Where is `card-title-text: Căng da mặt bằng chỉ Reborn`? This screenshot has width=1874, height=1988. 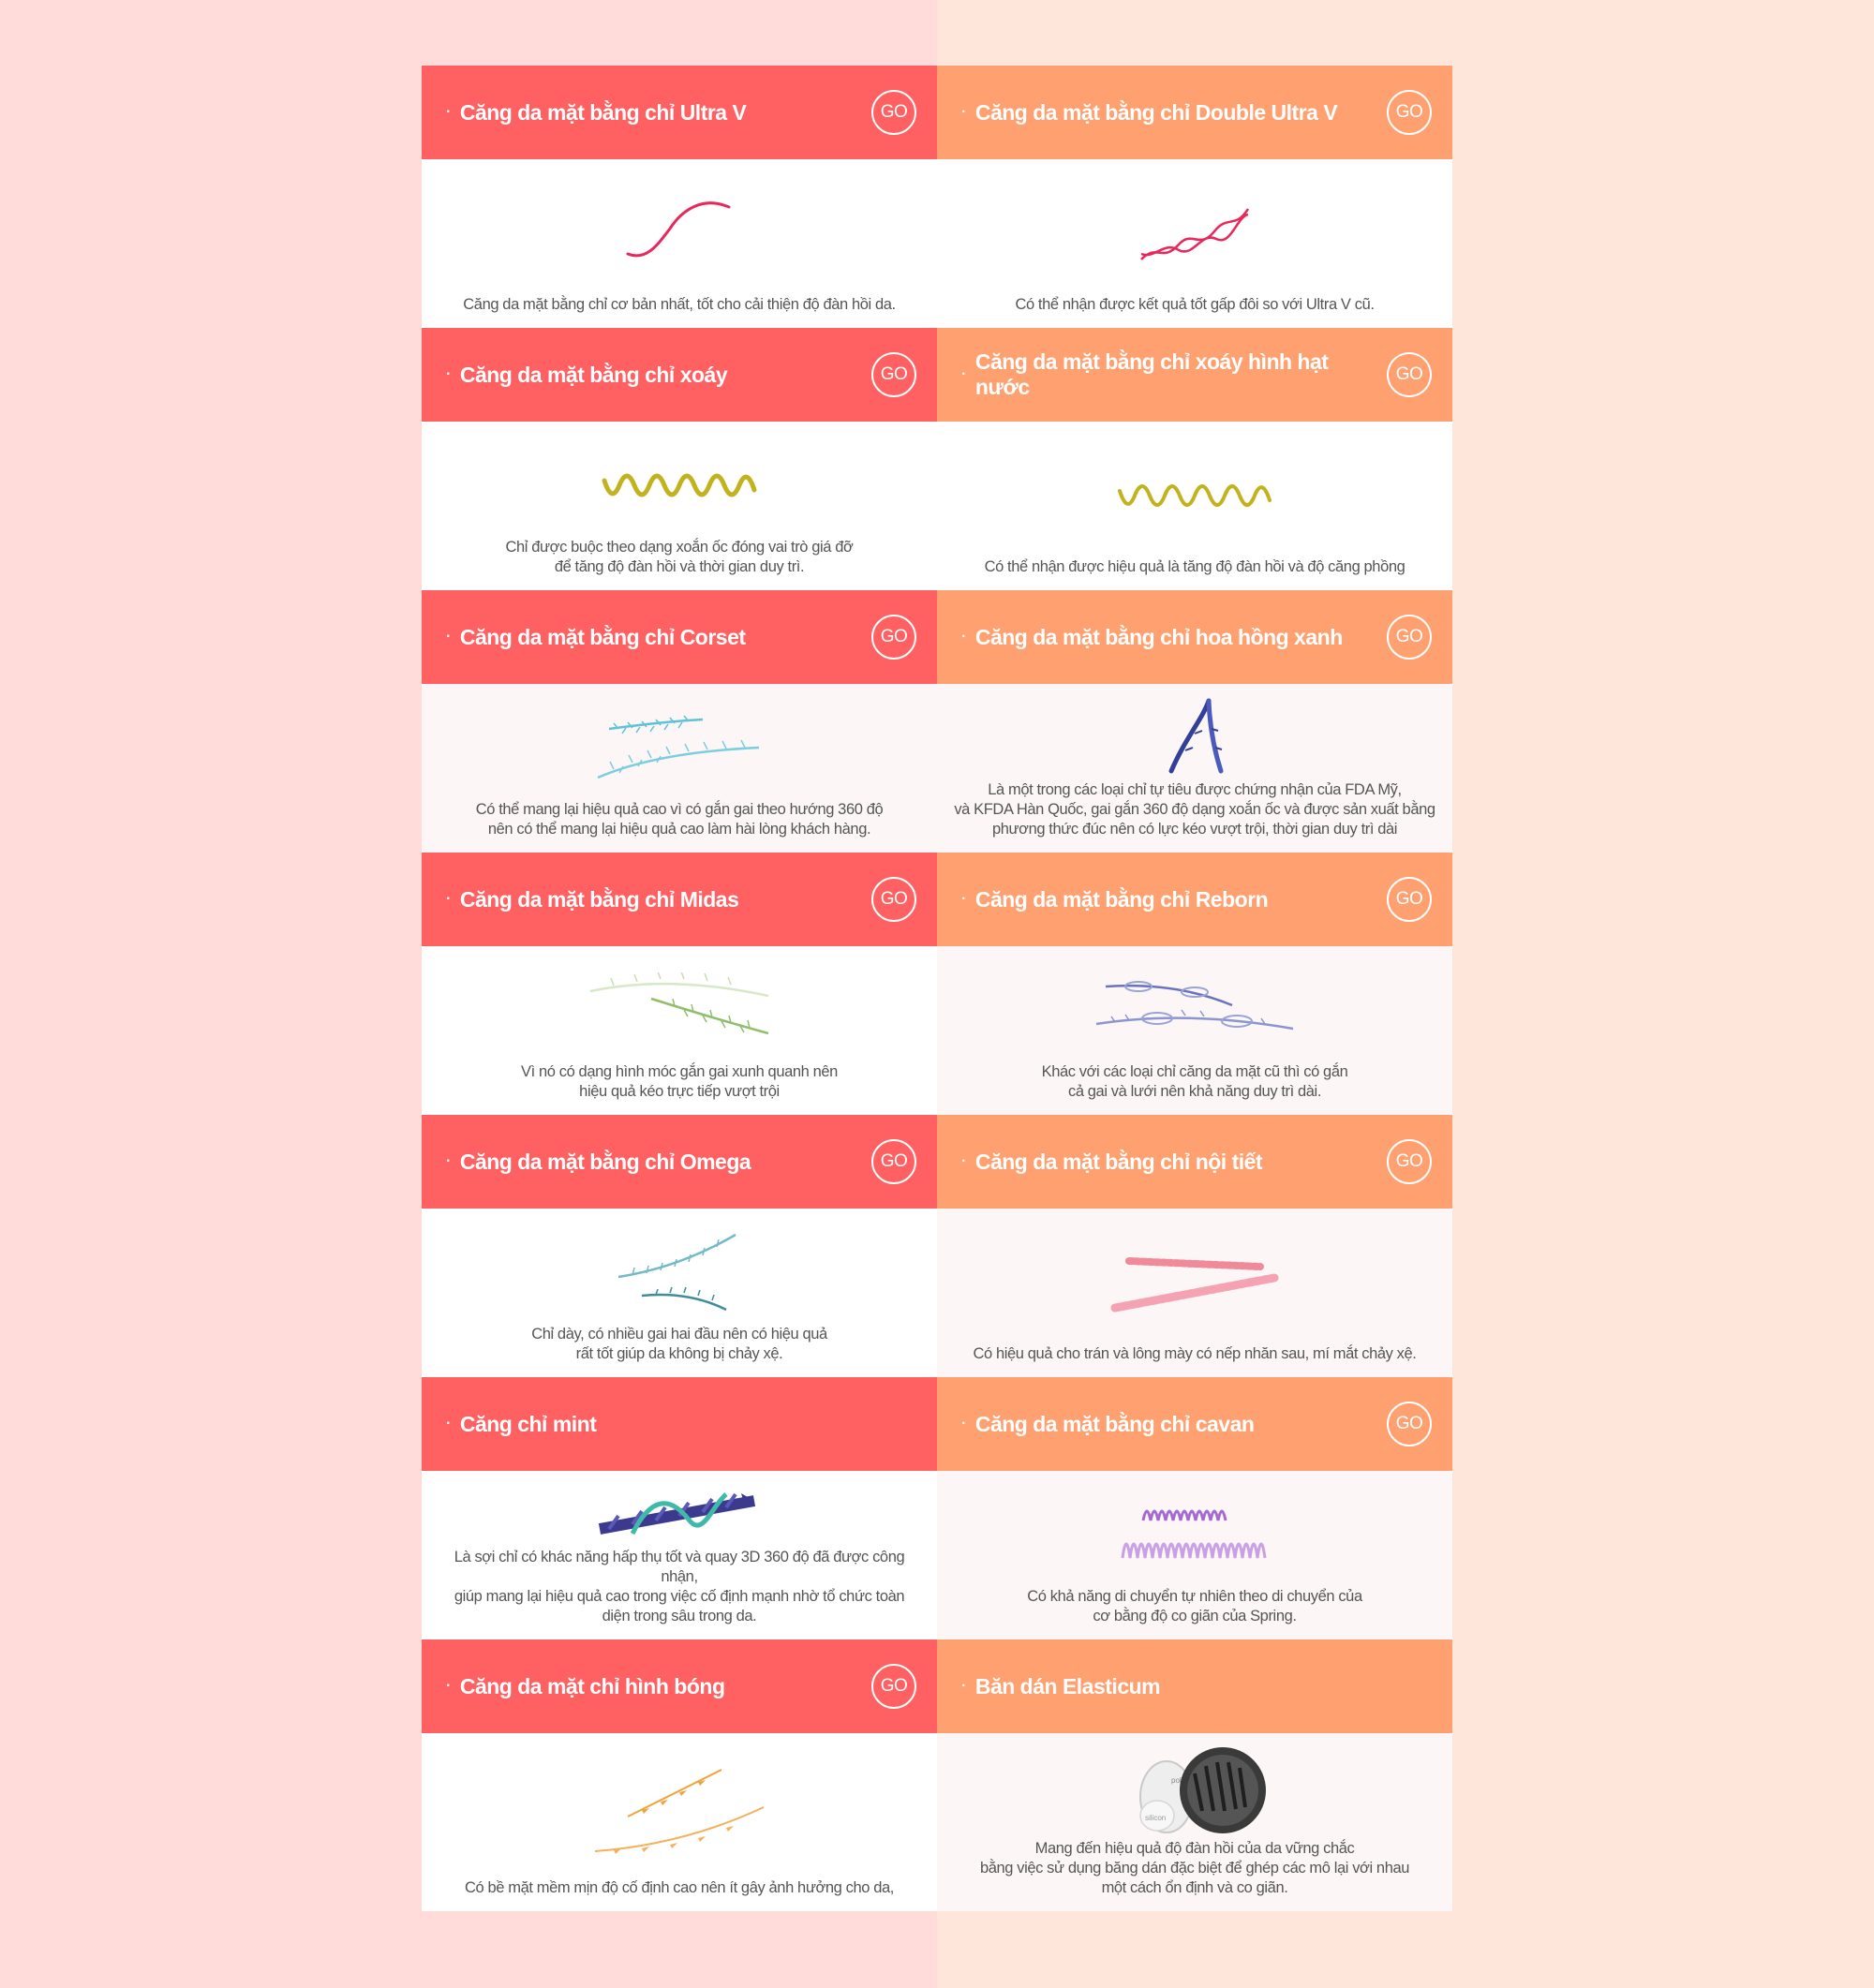
card-title-text: Căng da mặt bằng chỉ Reborn is located at coordinates (1121, 899).